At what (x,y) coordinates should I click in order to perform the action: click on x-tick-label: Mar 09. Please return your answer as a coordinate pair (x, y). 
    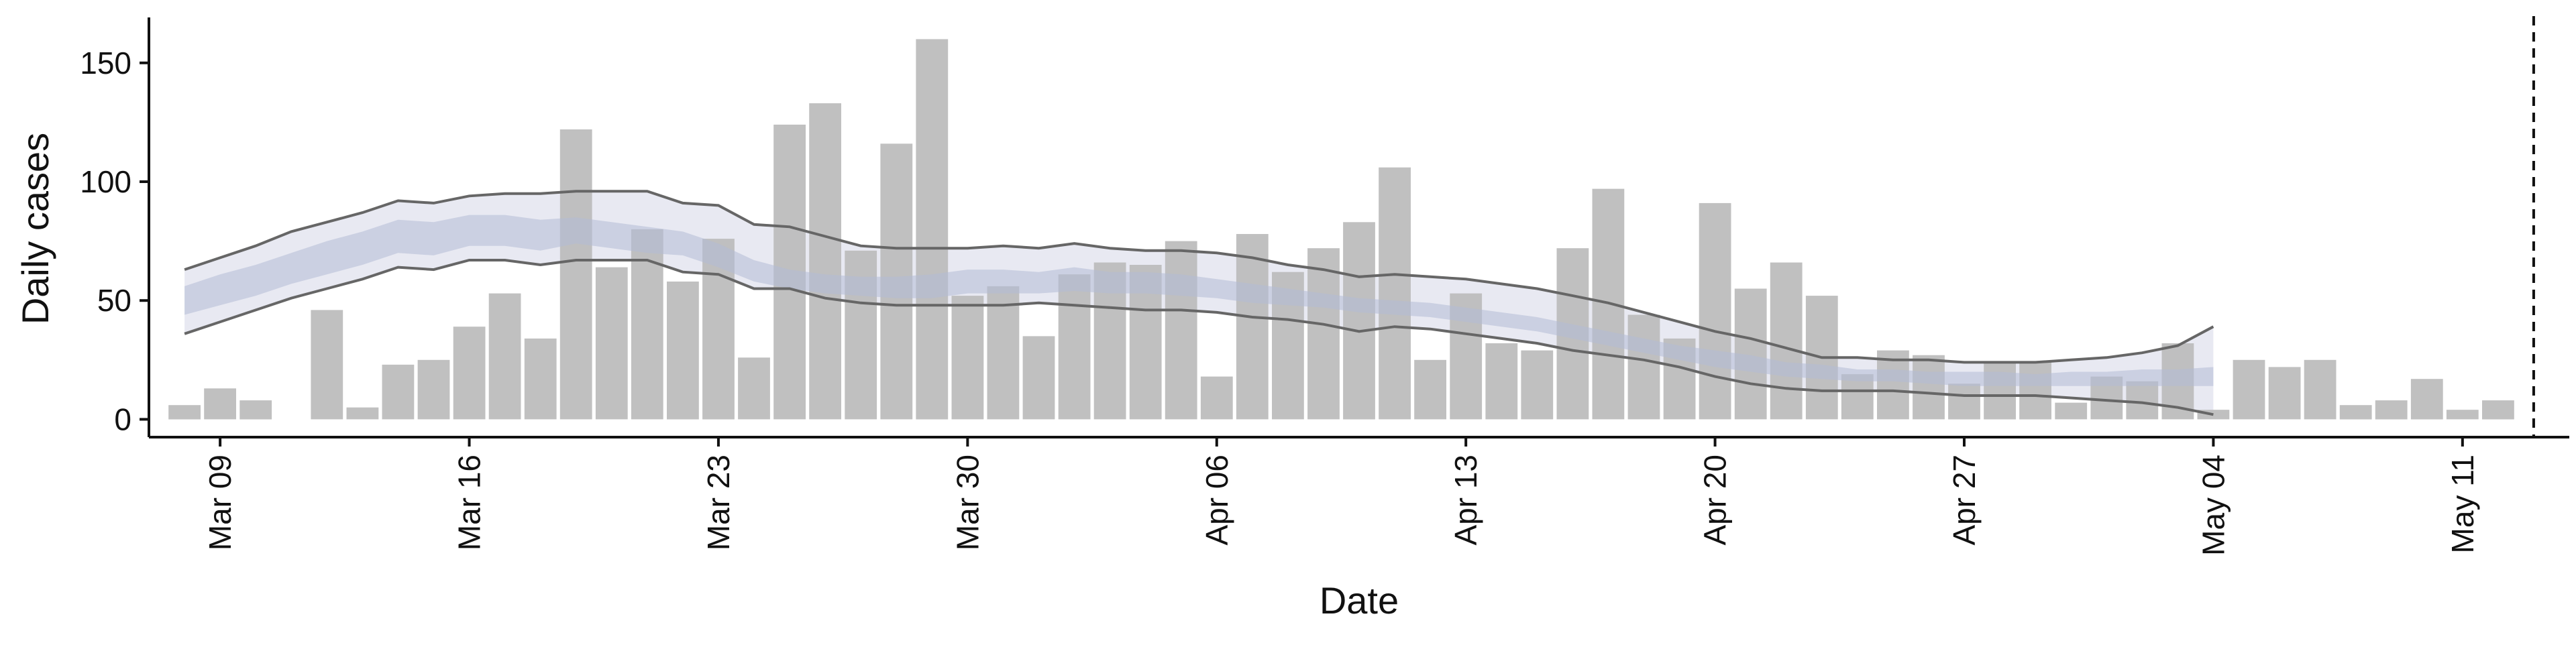
    Looking at the image, I should click on (220, 502).